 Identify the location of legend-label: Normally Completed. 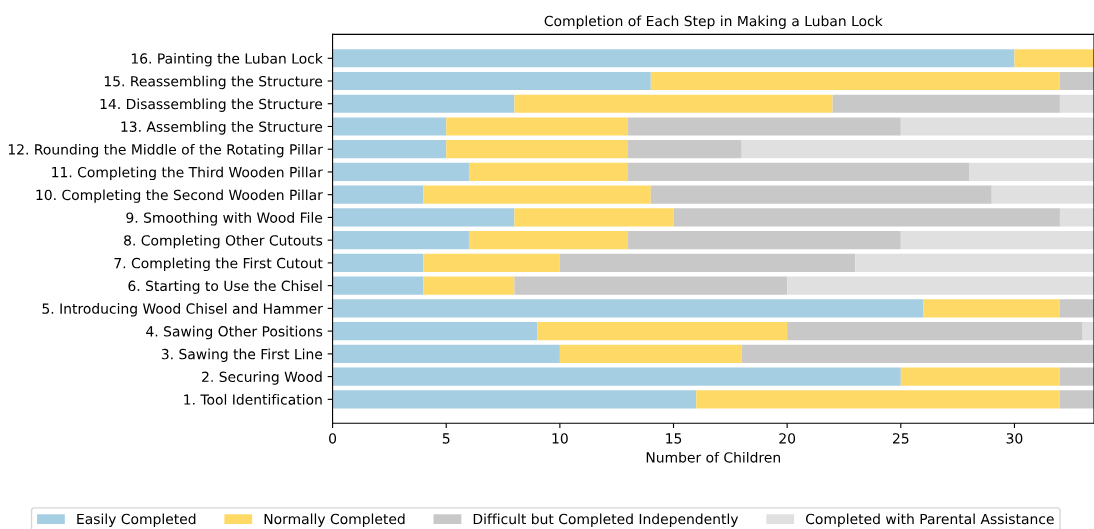
(334, 520).